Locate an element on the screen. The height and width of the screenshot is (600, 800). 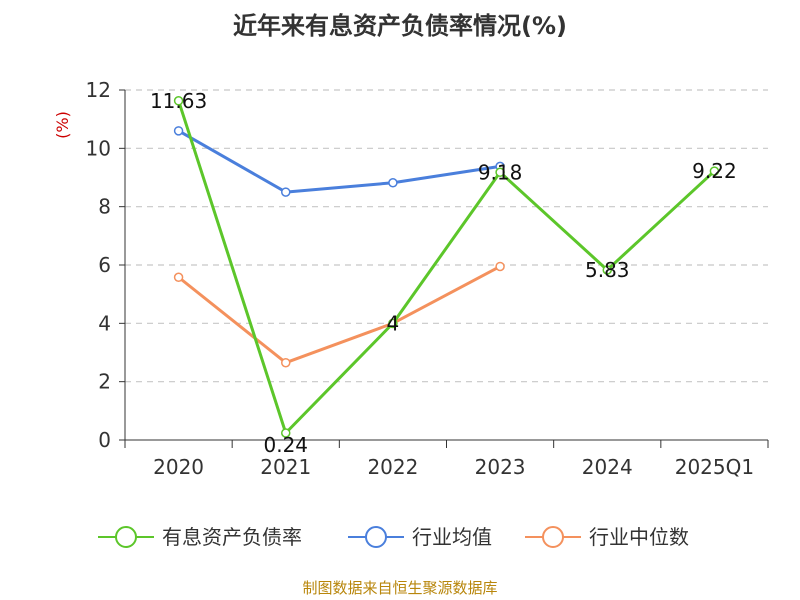
x-tick-label: 2025Q1 is located at coordinates (714, 467).